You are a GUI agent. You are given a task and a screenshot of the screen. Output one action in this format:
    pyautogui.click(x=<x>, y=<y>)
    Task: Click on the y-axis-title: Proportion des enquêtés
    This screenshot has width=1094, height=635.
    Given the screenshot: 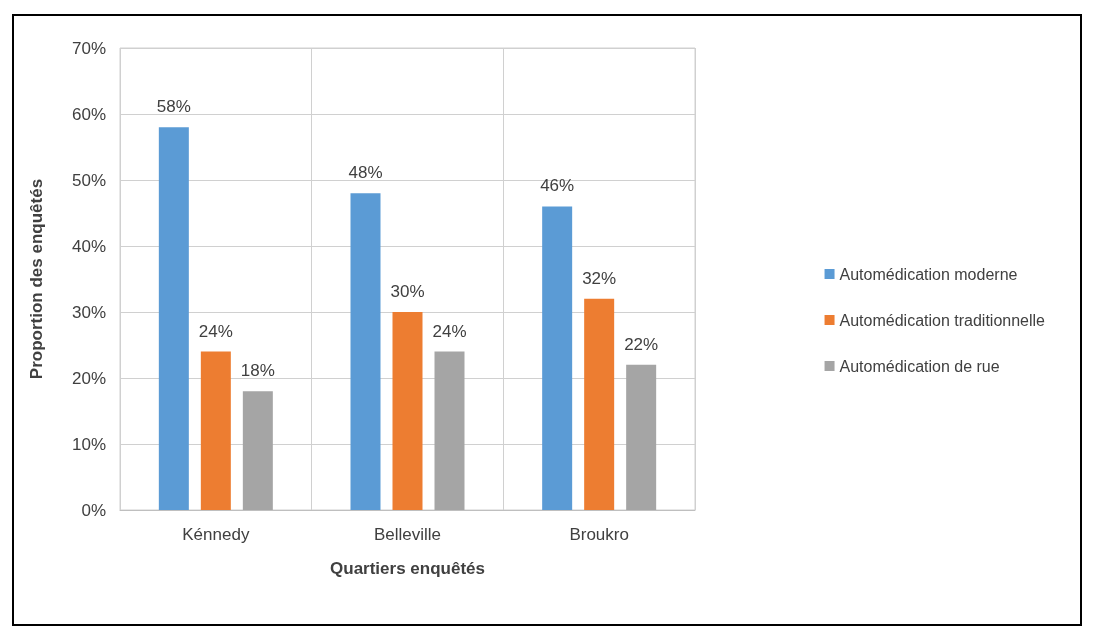 What is the action you would take?
    pyautogui.click(x=36, y=279)
    